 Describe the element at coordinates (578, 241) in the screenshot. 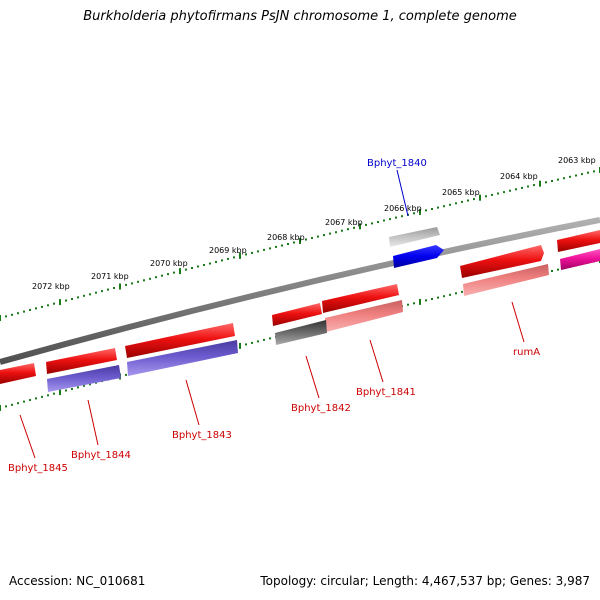

I see `feature-gene-right` at that location.